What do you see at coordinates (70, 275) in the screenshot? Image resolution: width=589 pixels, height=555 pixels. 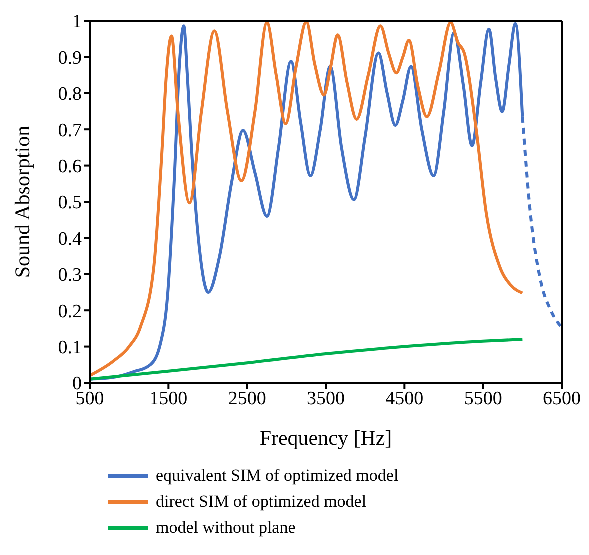 I see `y-tick-label: 0.3` at bounding box center [70, 275].